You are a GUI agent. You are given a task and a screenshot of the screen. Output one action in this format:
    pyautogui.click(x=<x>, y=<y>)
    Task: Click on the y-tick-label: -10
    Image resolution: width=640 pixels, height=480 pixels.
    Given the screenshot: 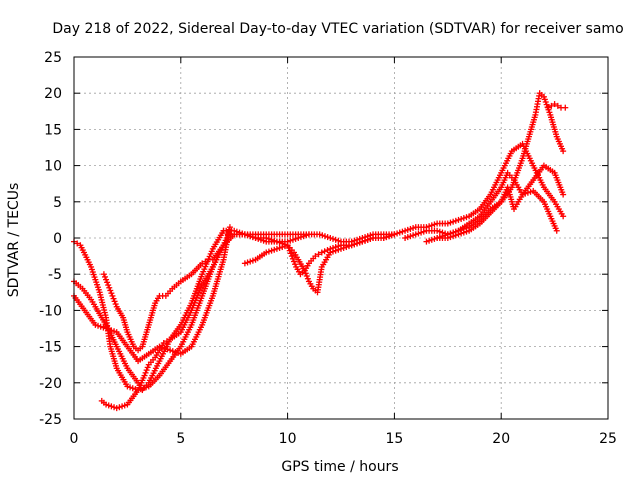 What is the action you would take?
    pyautogui.click(x=50, y=311)
    